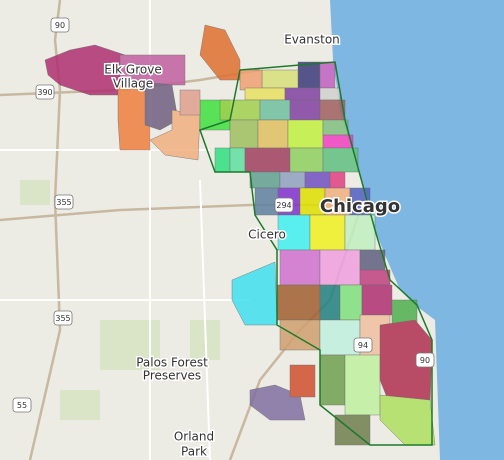 This screenshot has height=460, width=504. What do you see at coordinates (194, 437) in the screenshot?
I see `place-label: Orland` at bounding box center [194, 437].